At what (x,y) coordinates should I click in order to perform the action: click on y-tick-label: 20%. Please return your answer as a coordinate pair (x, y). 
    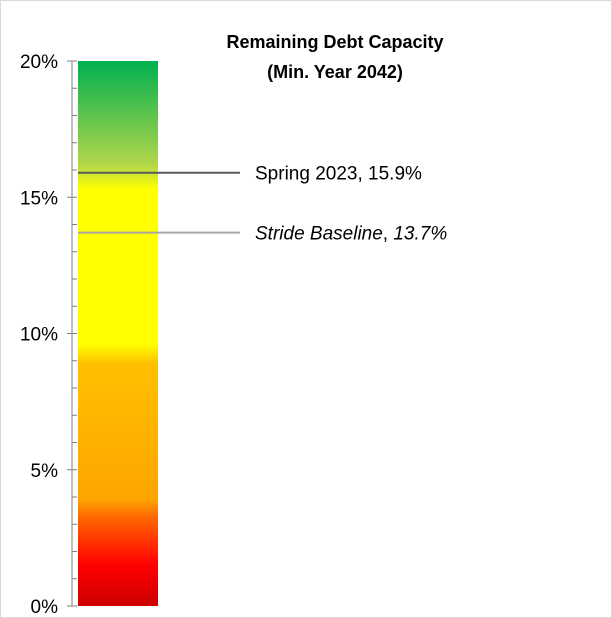
    Looking at the image, I should click on (39, 62).